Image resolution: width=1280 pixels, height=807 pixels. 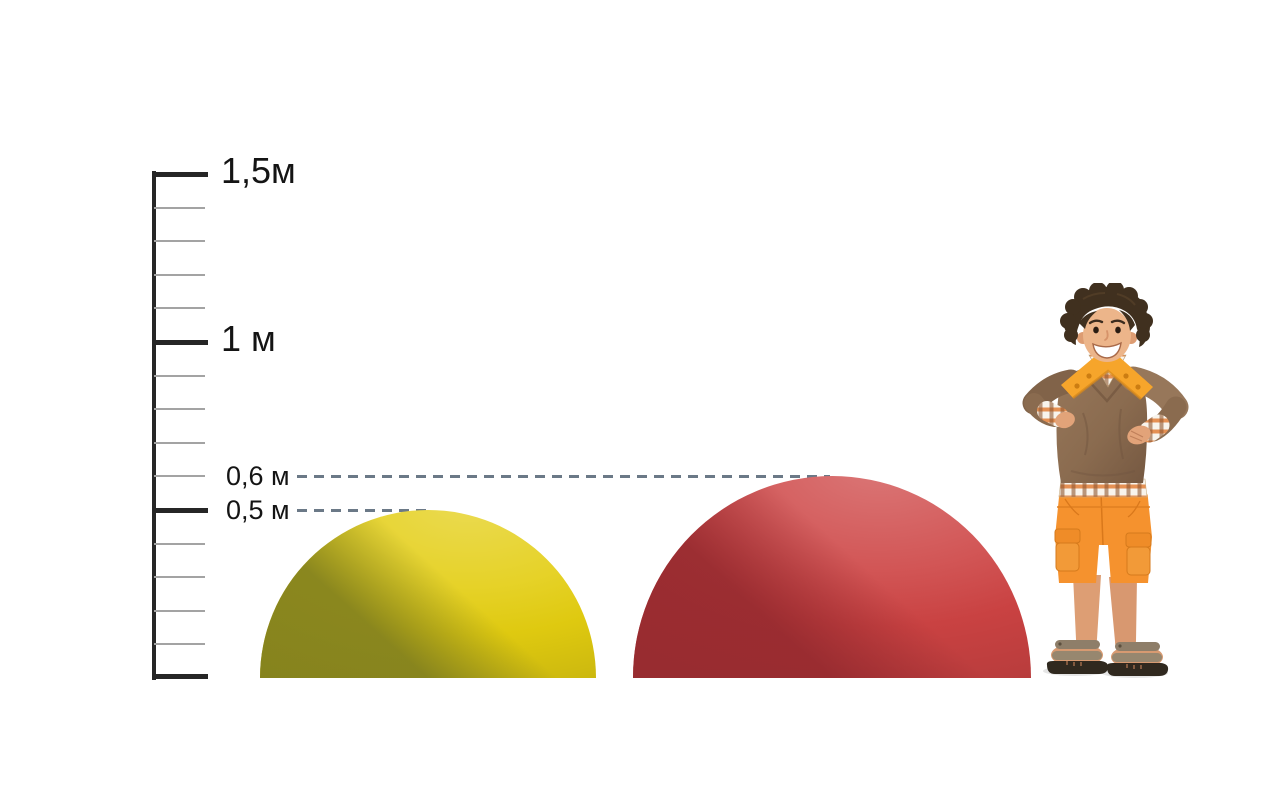 I want to click on child-sandals, so click(x=1107, y=658).